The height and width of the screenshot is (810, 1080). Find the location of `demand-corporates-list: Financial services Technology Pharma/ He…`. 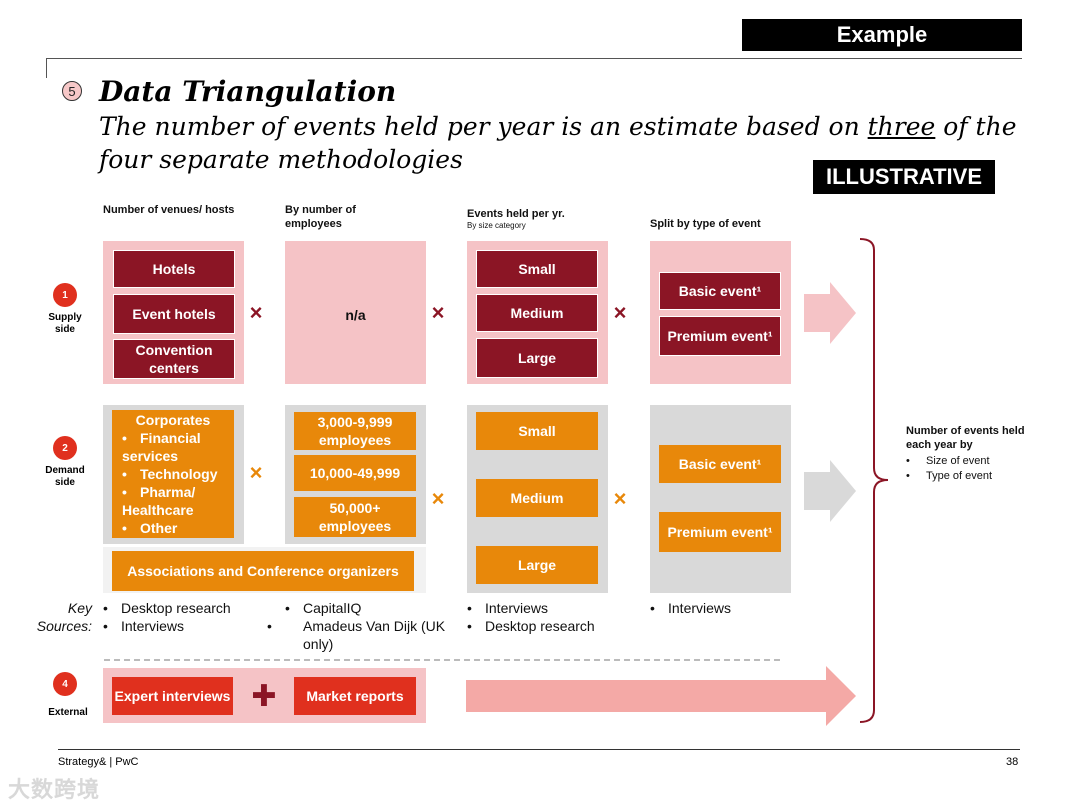

demand-corporates-list: Financial services Technology Pharma/ He… is located at coordinates (178, 483).